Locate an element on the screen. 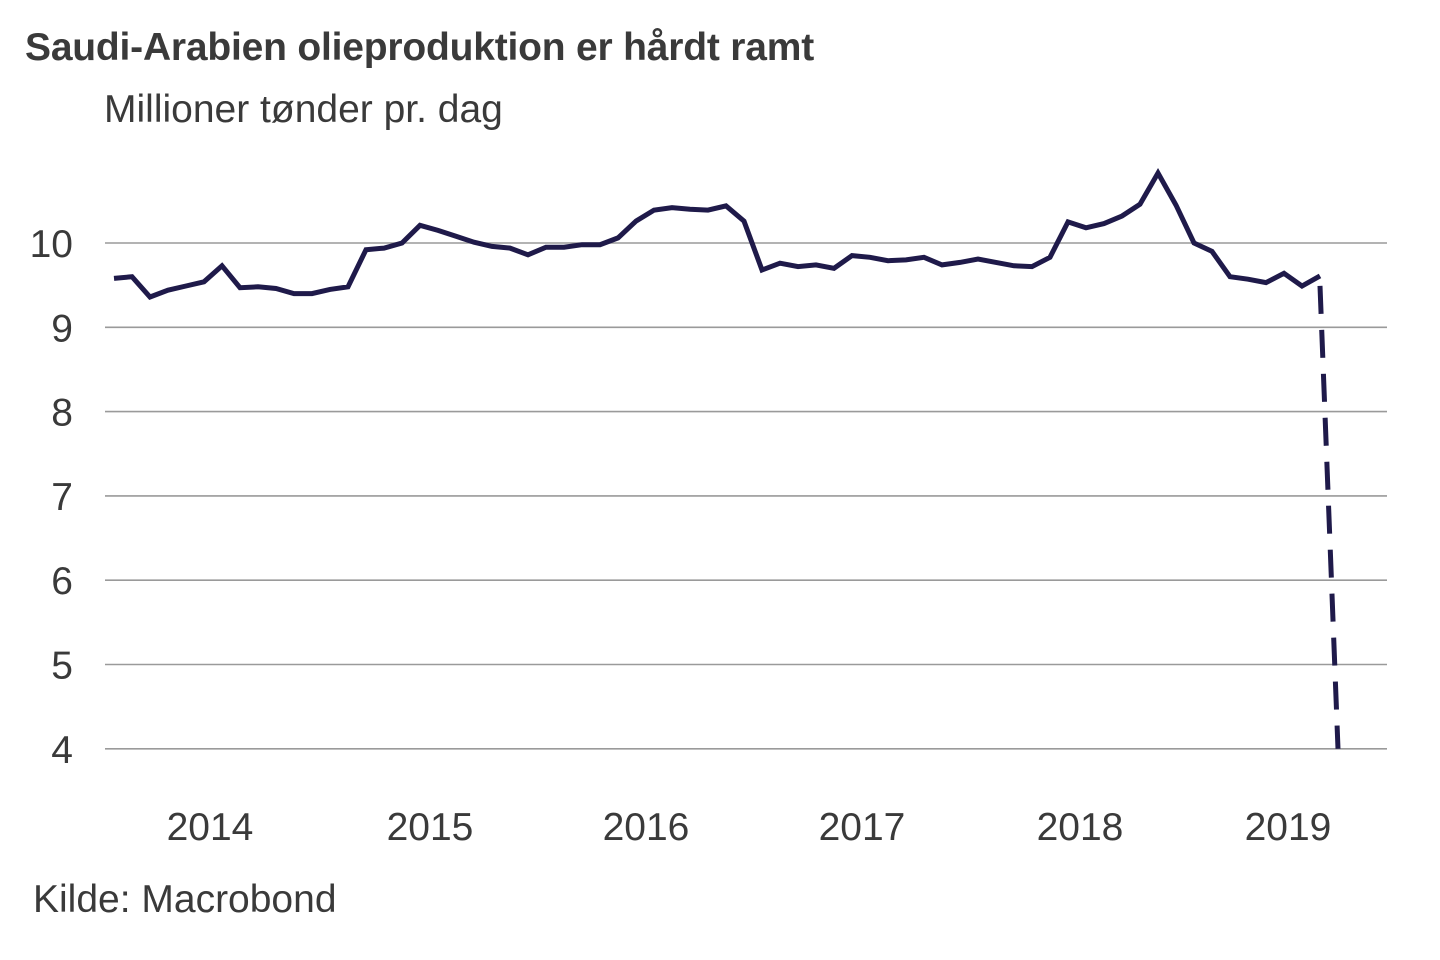  x-axis-ticks: 2014 2015 2016 2017 2018 2019 is located at coordinates (749, 827).